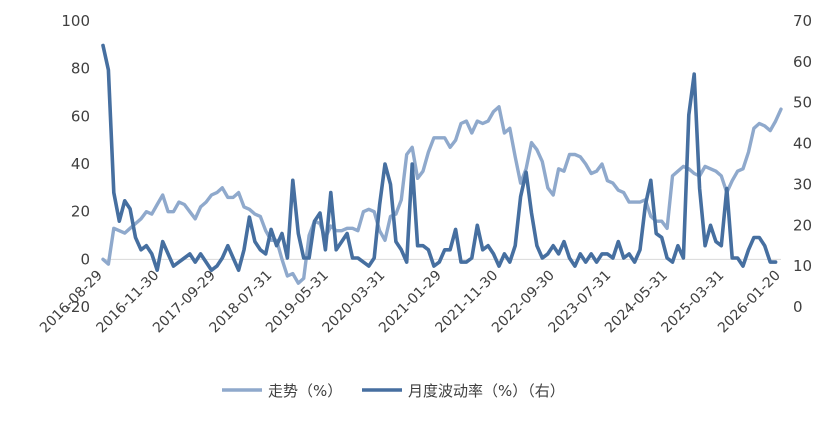  What do you see at coordinates (80, 69) in the screenshot?
I see `left-axis-tick-label: 80` at bounding box center [80, 69].